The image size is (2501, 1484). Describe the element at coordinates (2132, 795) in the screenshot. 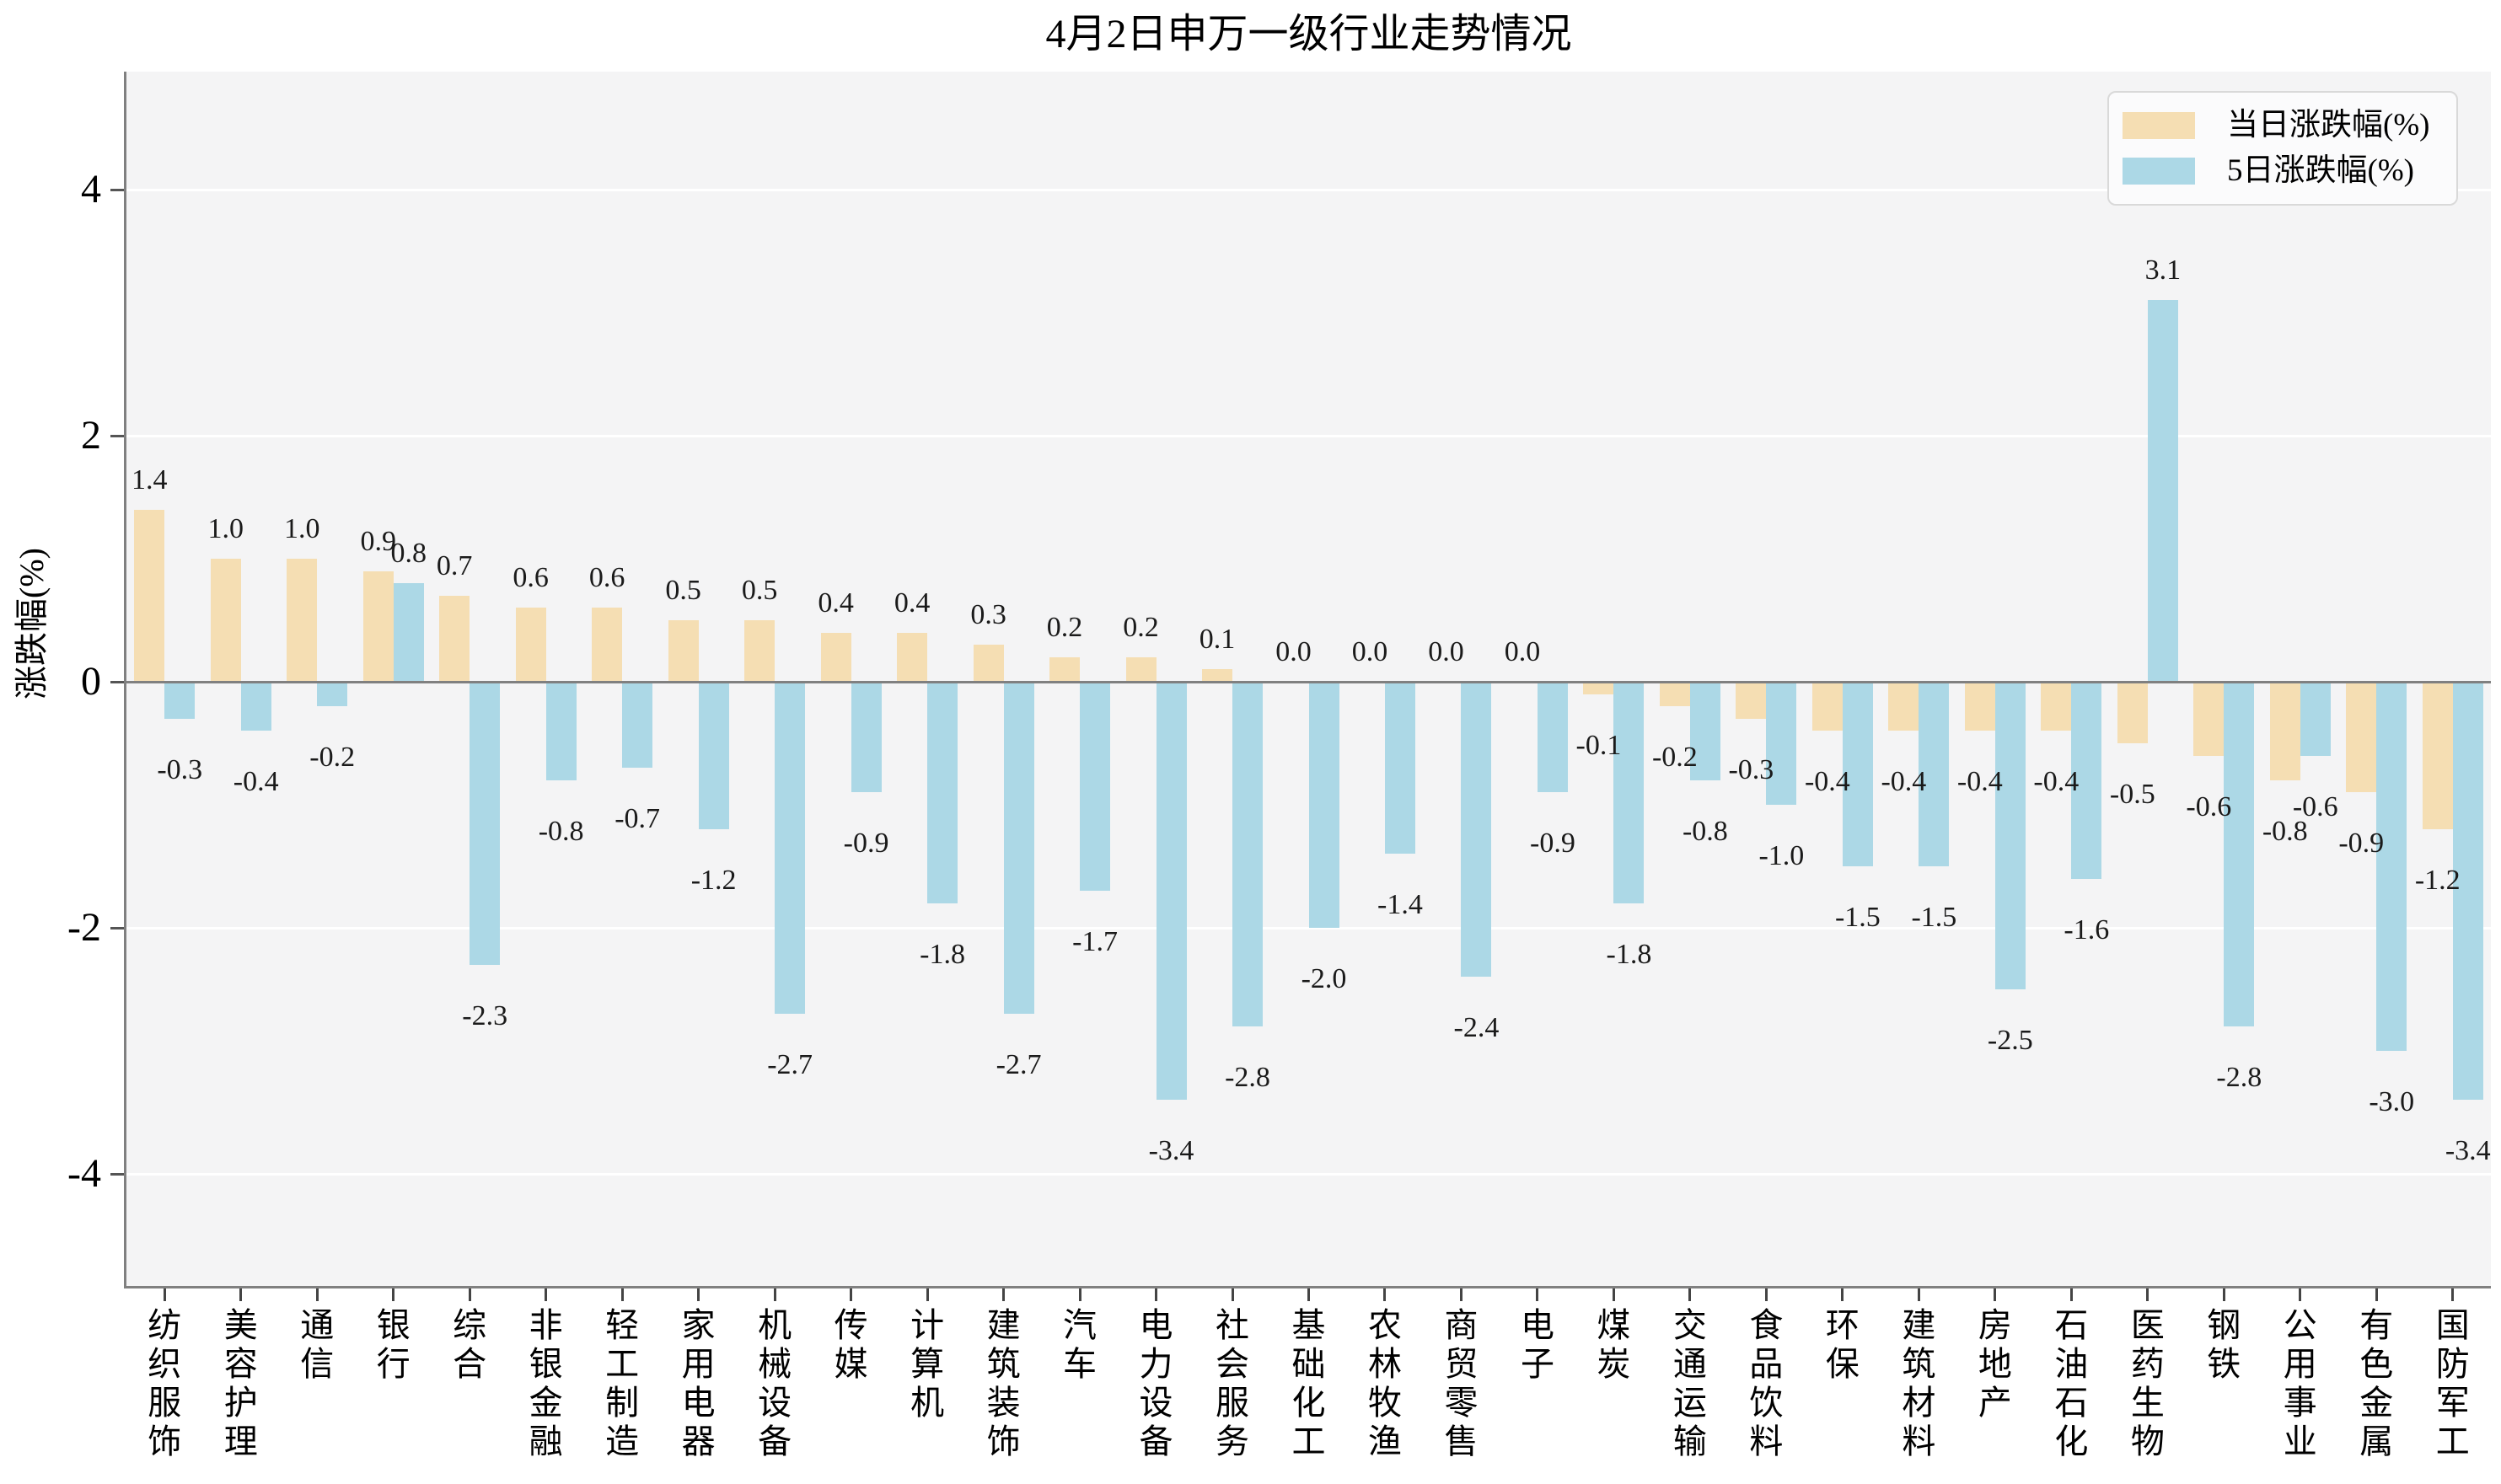

I see `value-label: -0.5` at that location.